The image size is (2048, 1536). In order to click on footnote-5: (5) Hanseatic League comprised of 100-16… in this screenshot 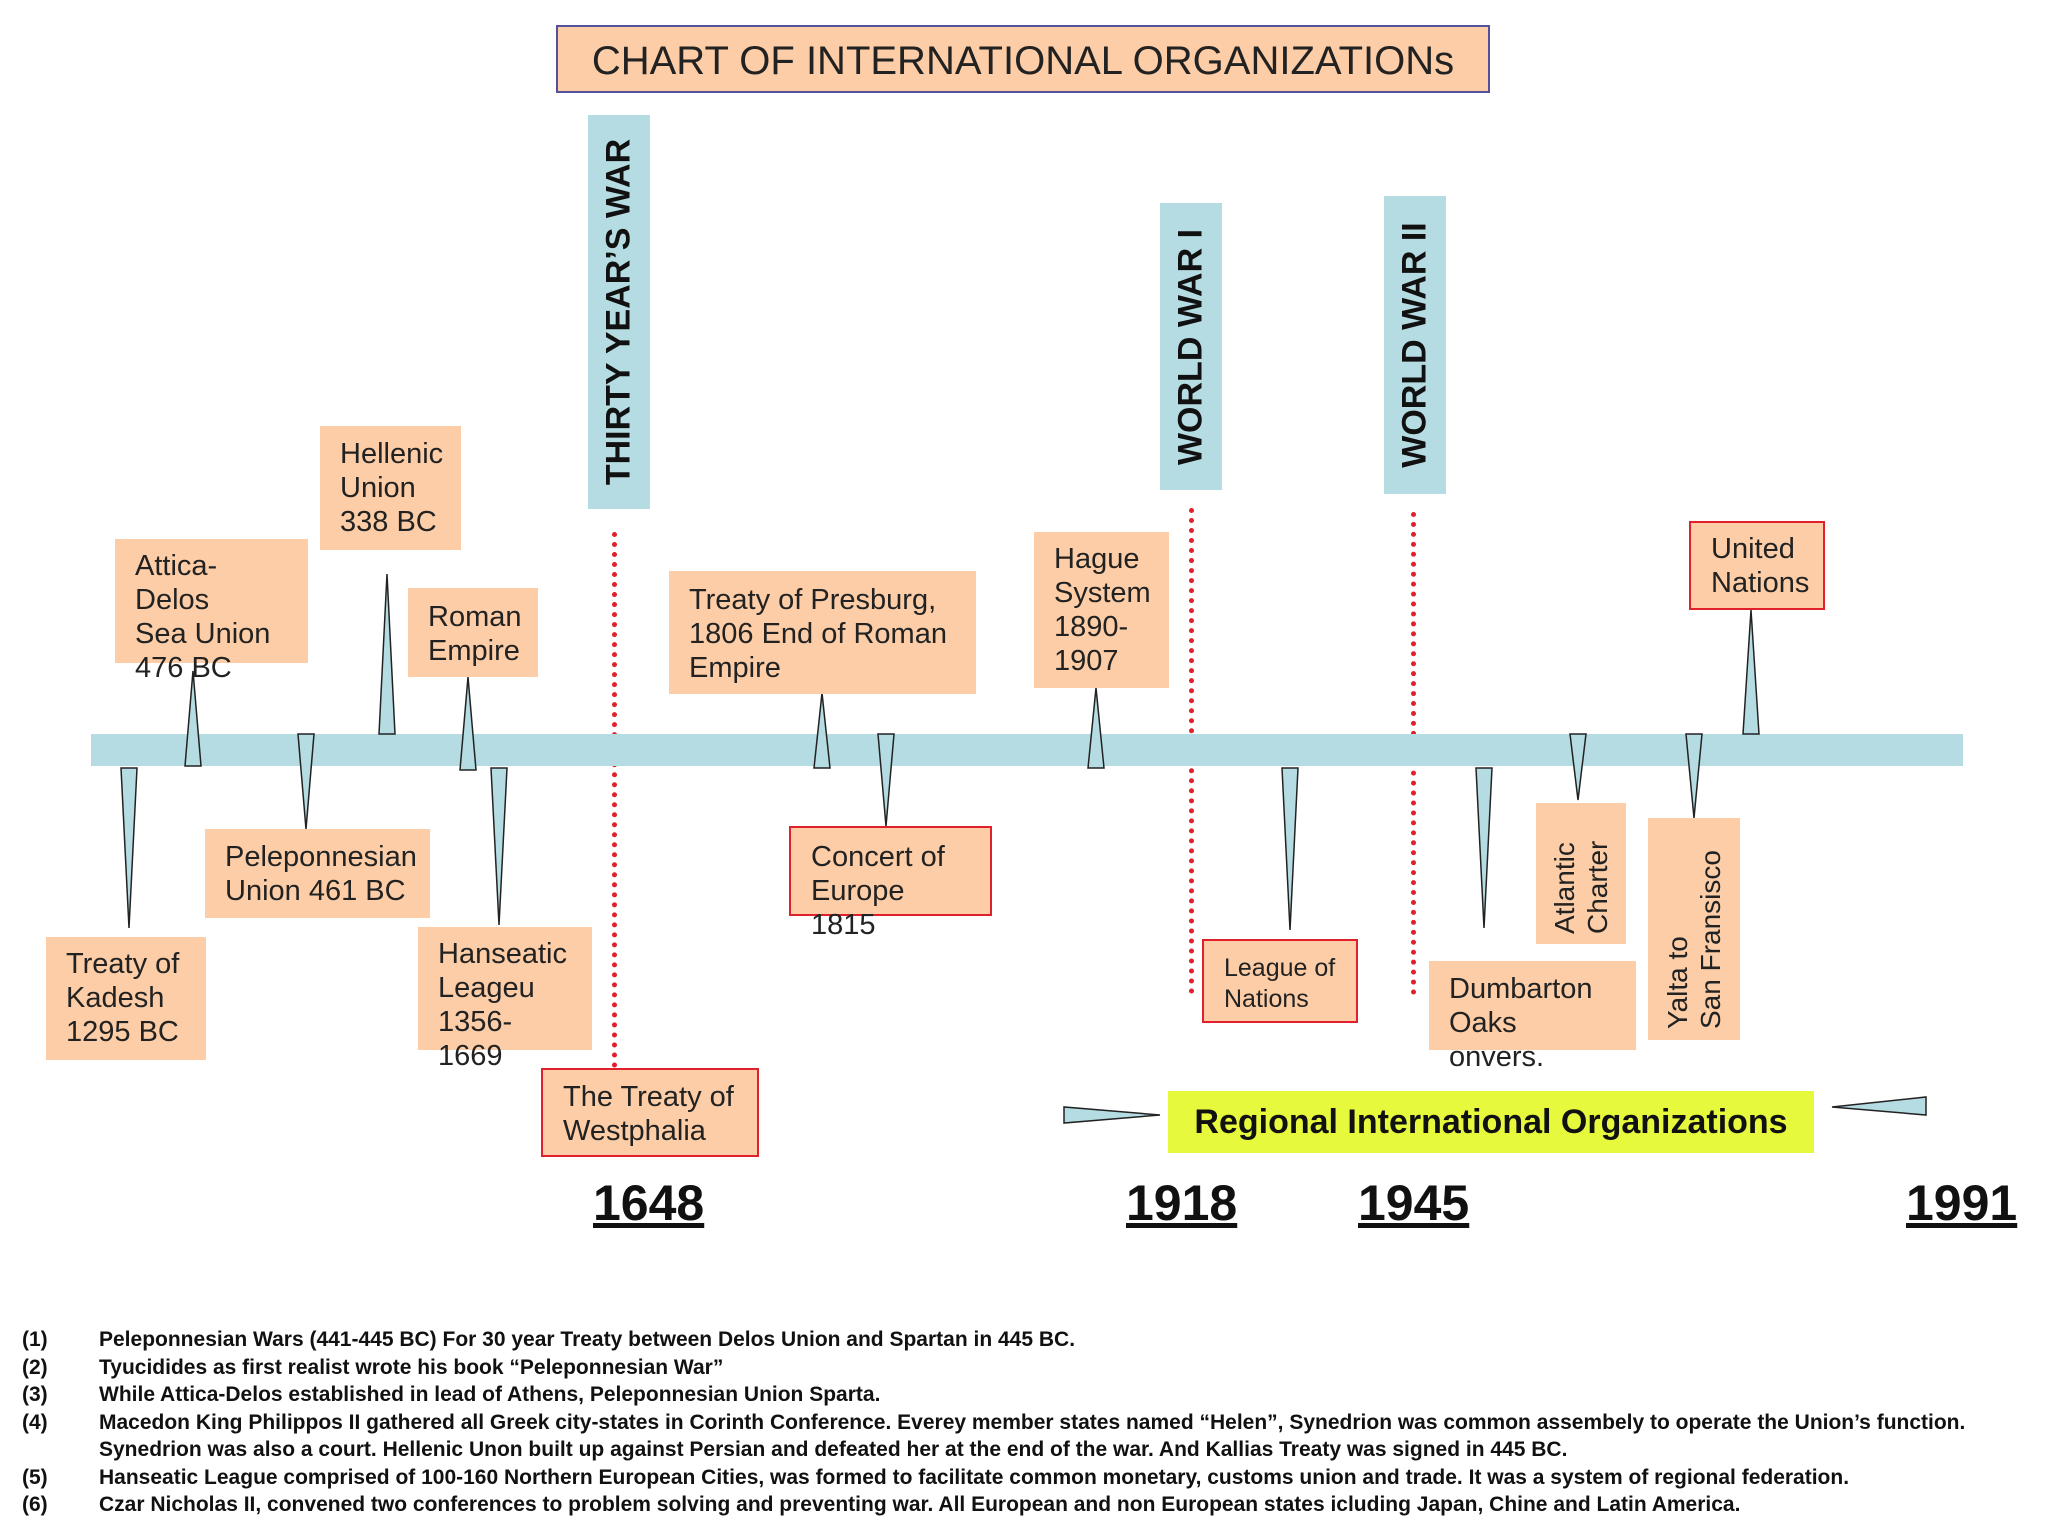, I will do `click(1027, 1478)`.